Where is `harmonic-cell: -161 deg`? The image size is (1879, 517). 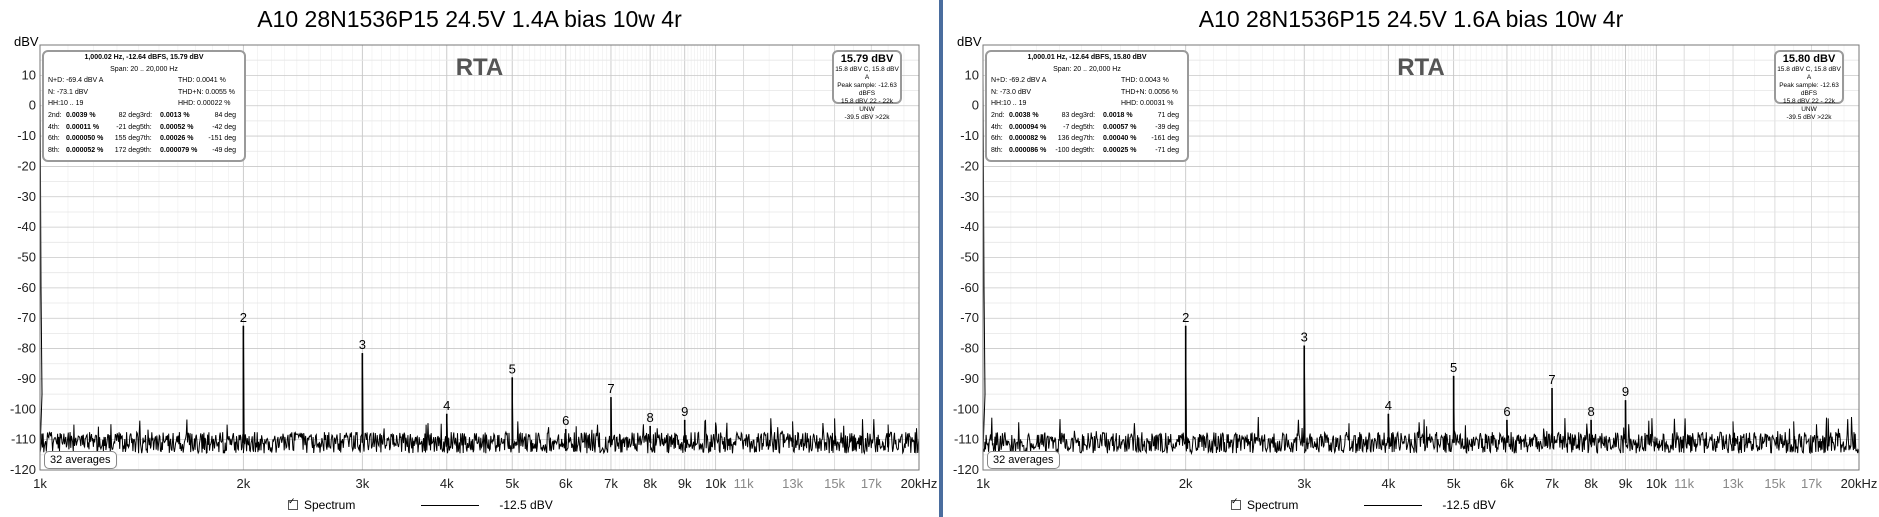 harmonic-cell: -161 deg is located at coordinates (1165, 139).